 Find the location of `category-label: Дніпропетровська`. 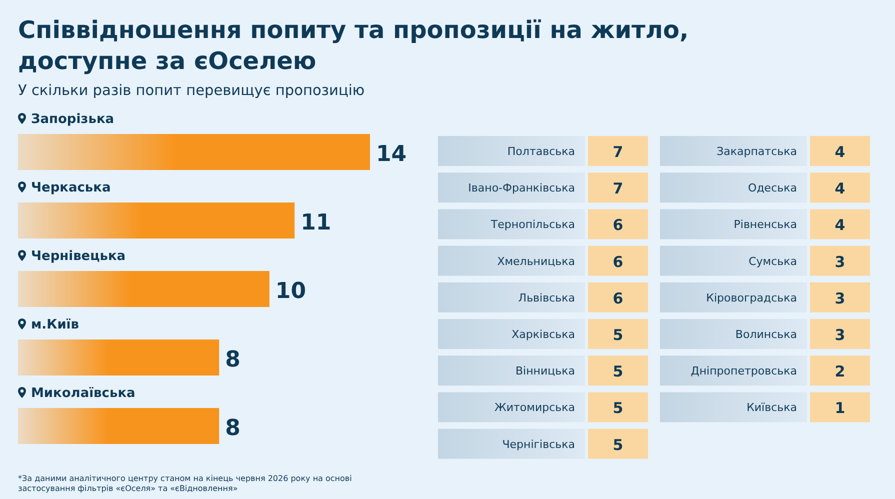

category-label: Дніпропетровська is located at coordinates (743, 371).